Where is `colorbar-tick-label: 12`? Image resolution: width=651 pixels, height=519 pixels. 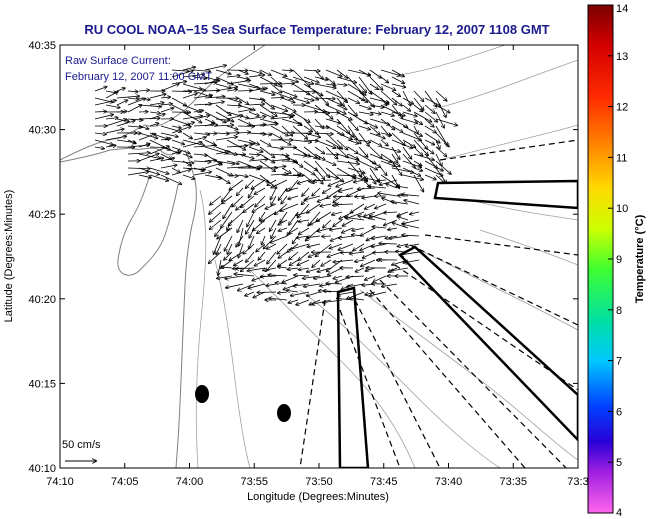
colorbar-tick-label: 12 is located at coordinates (622, 108).